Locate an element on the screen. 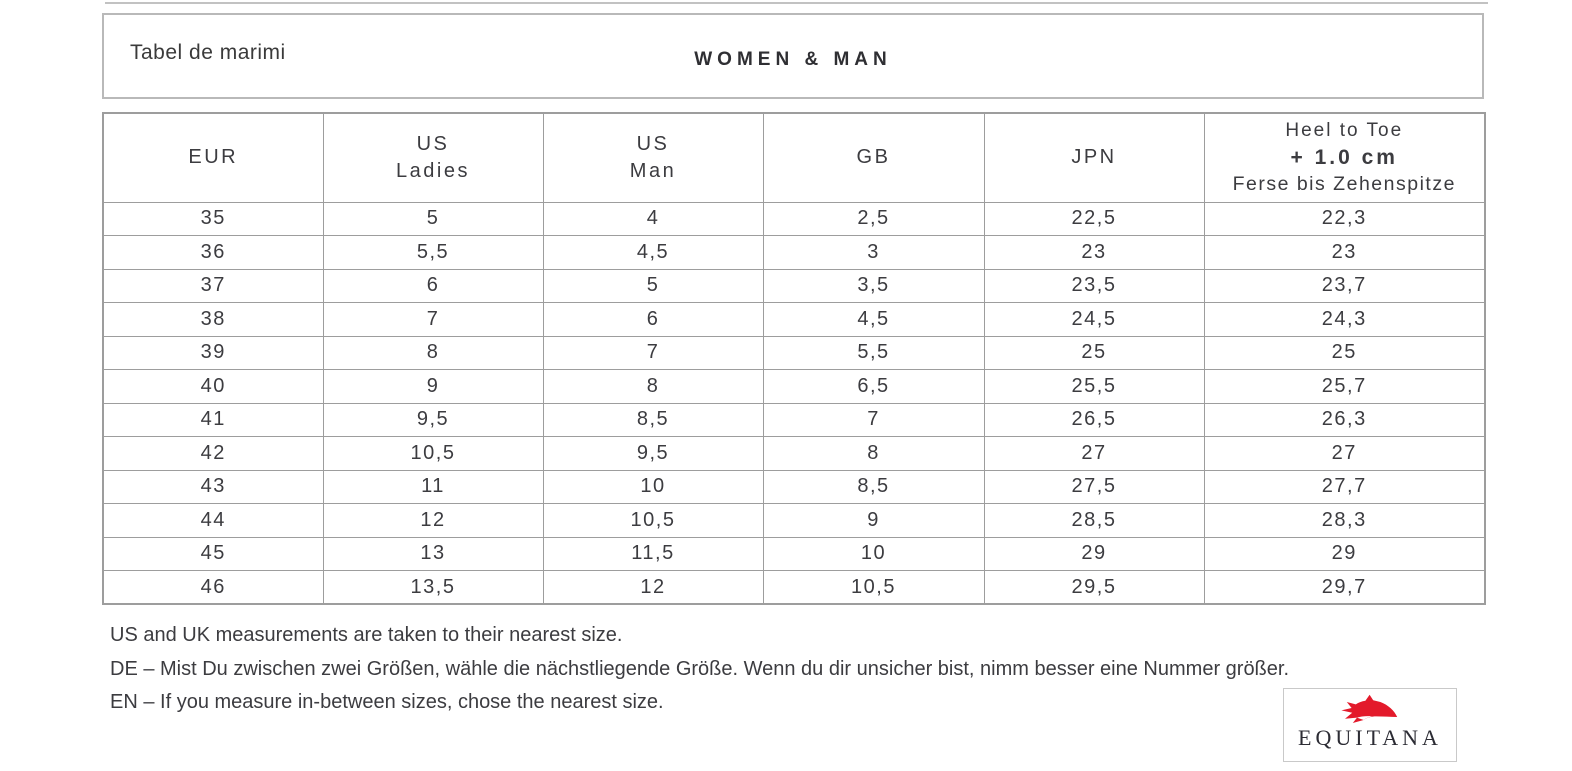  table-row: 37 6 5 3,5 23,5 23,7 is located at coordinates (794, 285).